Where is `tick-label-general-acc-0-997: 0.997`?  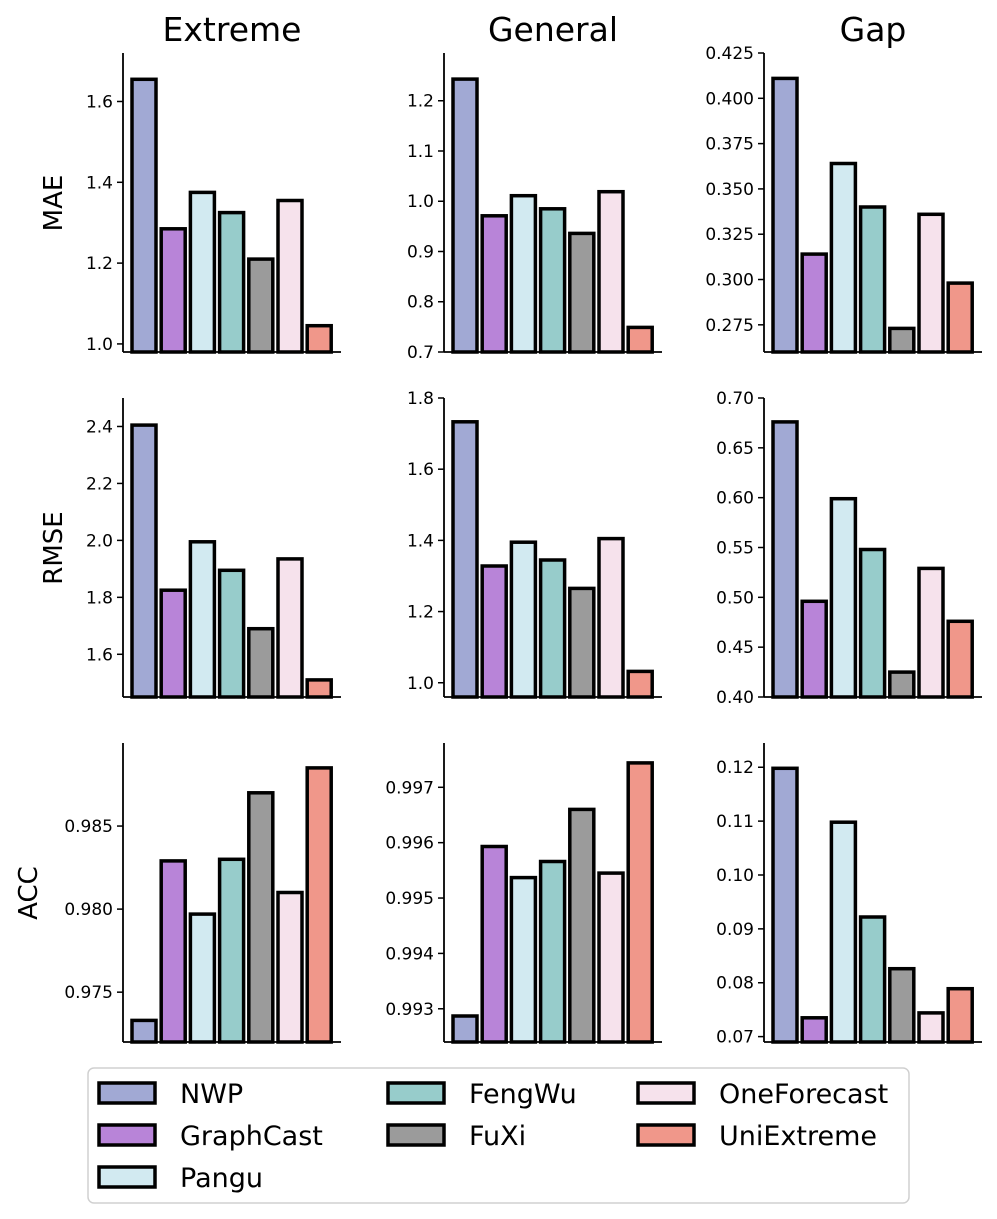 tick-label-general-acc-0-997: 0.997 is located at coordinates (409, 788).